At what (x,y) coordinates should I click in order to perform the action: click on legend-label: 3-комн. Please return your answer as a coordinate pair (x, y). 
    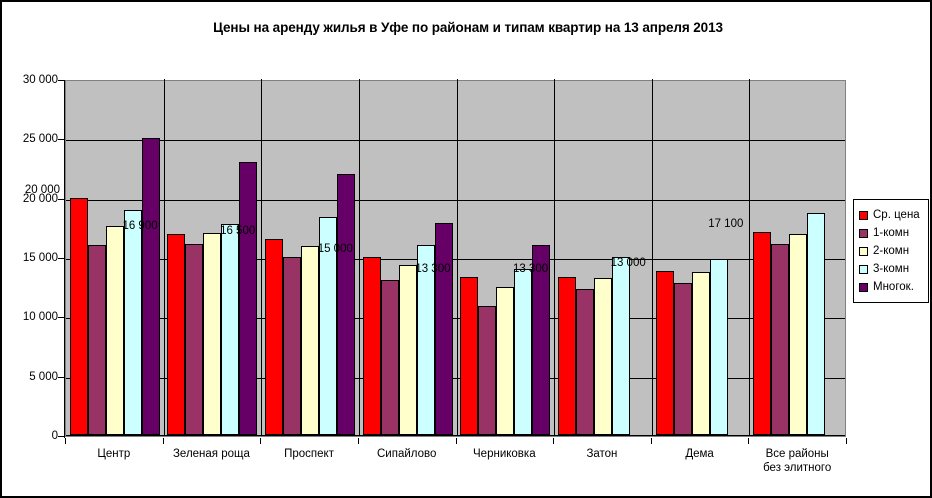
    Looking at the image, I should click on (891, 269).